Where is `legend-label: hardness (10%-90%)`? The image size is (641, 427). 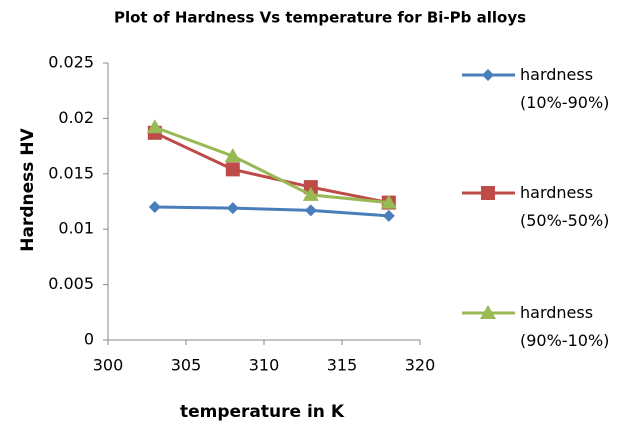
legend-label: hardness (10%-90%) is located at coordinates (565, 88).